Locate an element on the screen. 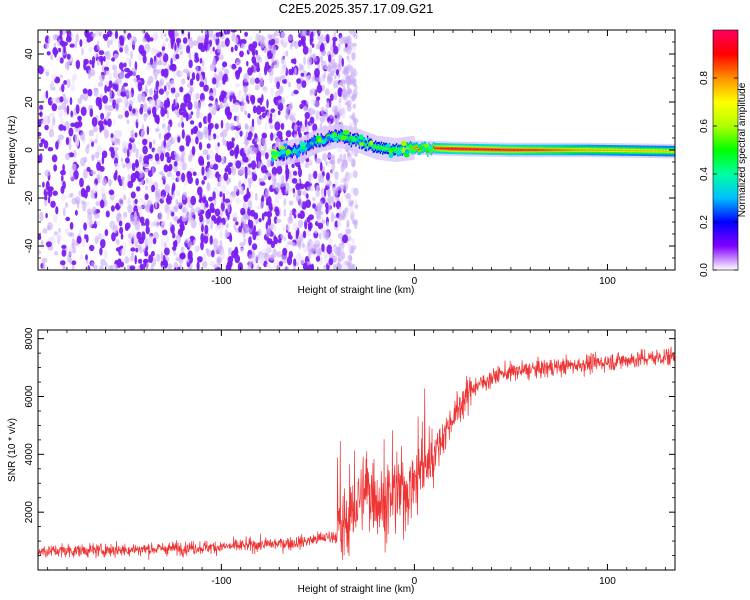  y-tick-label: 20 is located at coordinates (29, 102).